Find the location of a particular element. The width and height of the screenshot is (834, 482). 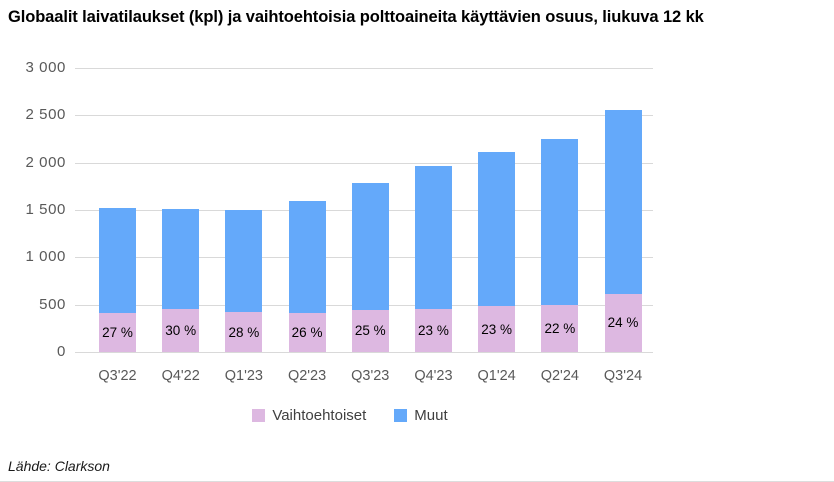

y-axis-tick-label: 1 000 is located at coordinates (45, 257).